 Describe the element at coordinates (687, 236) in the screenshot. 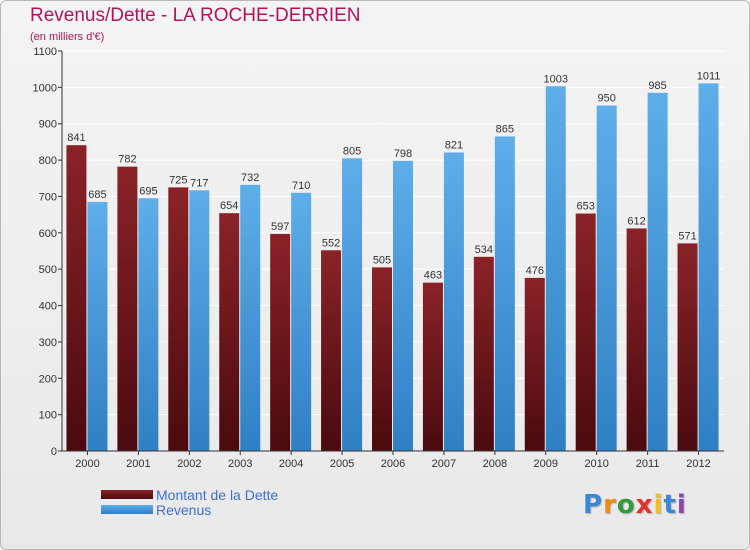

I see `data-label-dette: 571` at that location.